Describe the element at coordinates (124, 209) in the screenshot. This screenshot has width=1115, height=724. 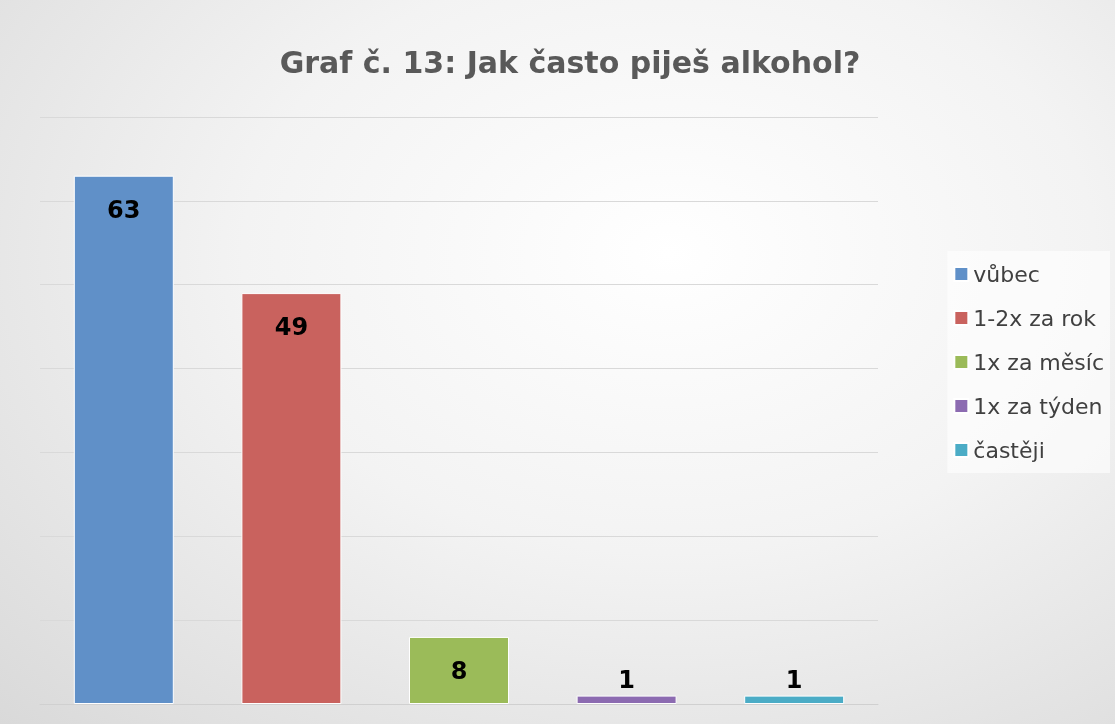
I see `data-label: 63` at that location.